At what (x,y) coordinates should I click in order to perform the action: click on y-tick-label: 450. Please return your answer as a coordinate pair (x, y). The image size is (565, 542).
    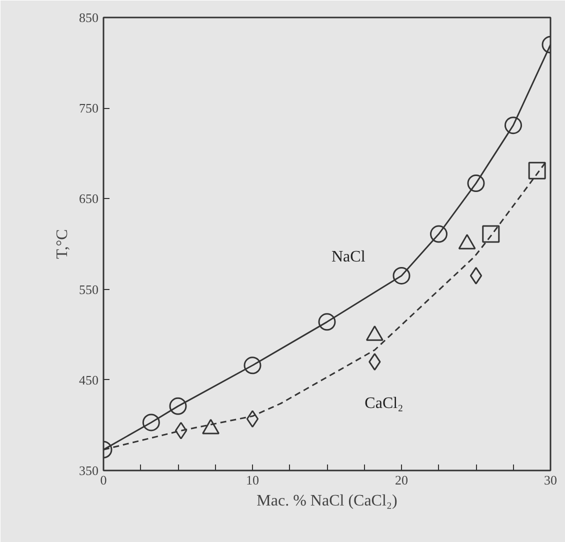
    Looking at the image, I should click on (88, 380).